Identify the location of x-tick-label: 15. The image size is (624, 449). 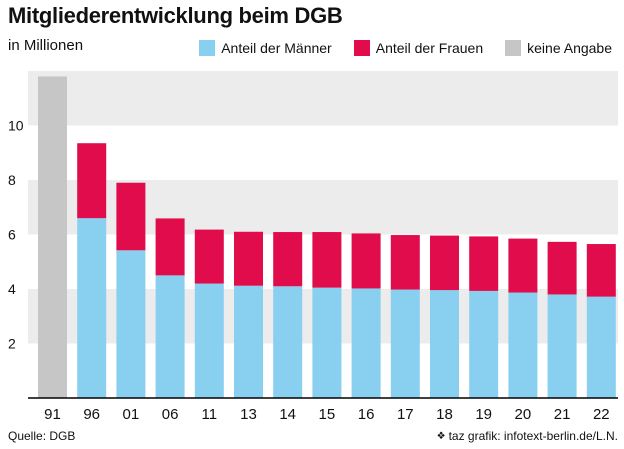
(327, 414).